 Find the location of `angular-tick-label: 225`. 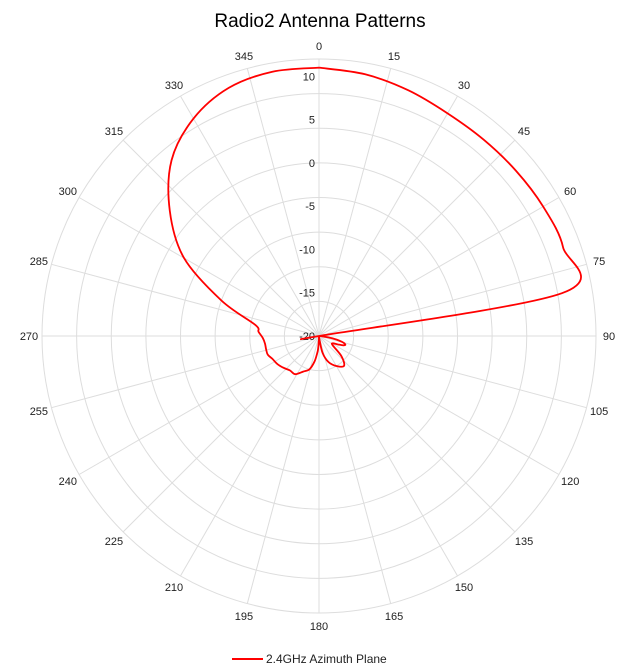

angular-tick-label: 225 is located at coordinates (114, 542).